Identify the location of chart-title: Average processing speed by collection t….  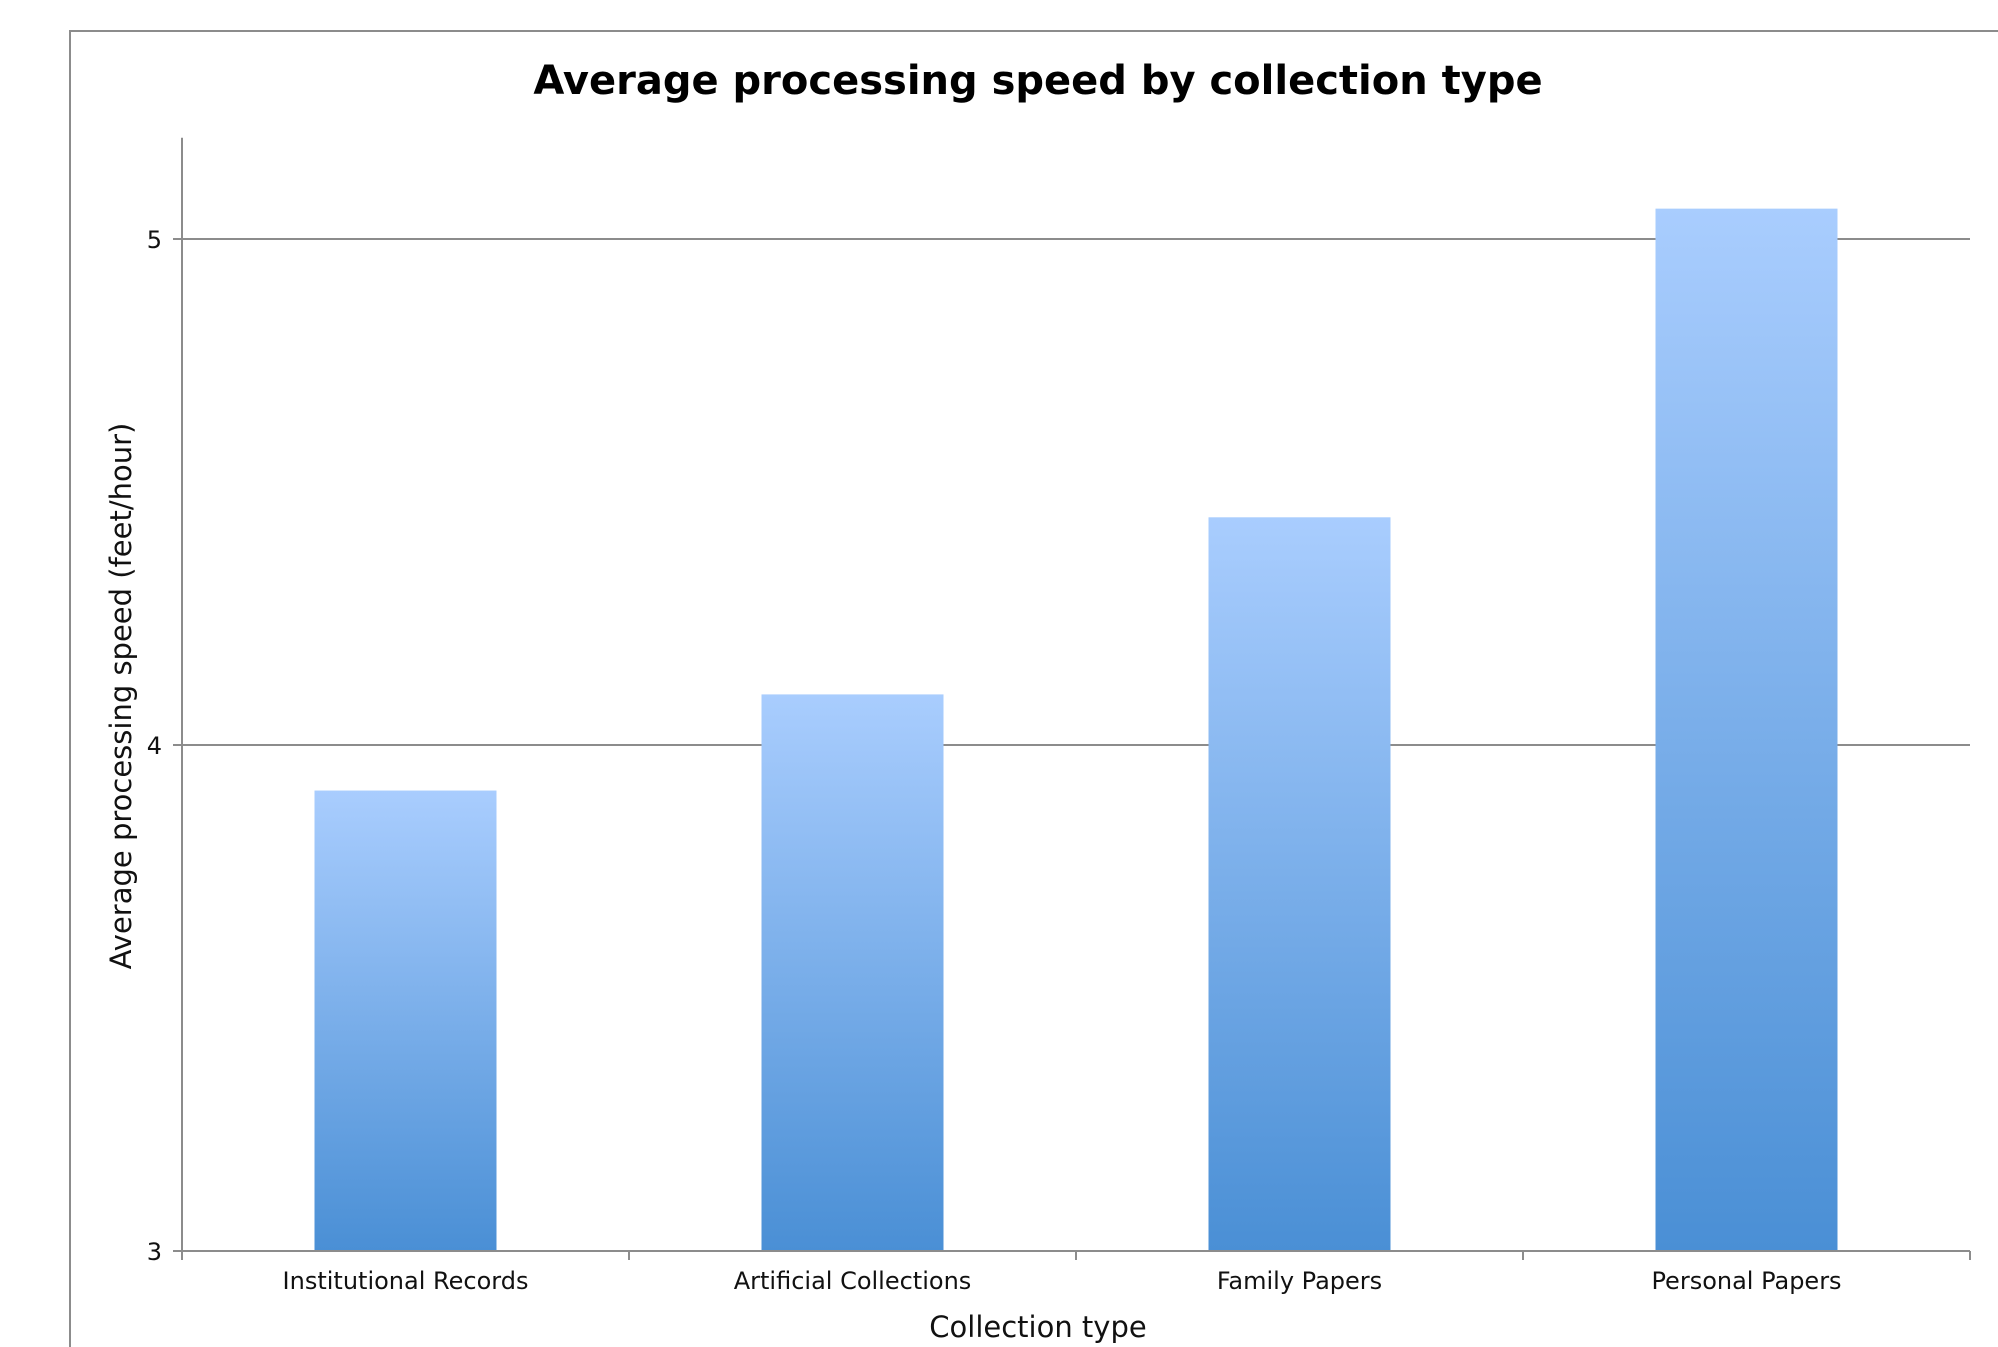
(1037, 81).